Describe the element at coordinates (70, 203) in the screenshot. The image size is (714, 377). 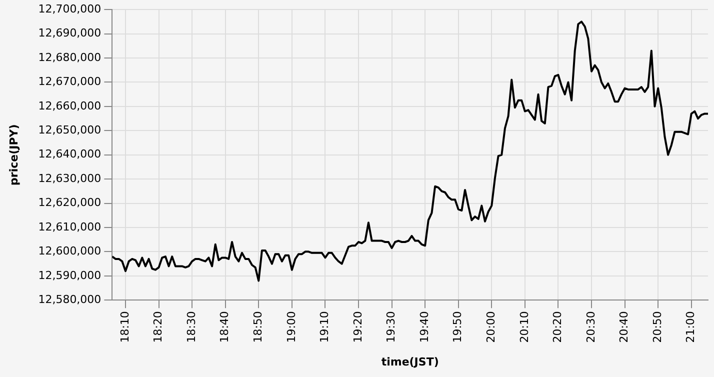
I see `y-tick-label: 12,620,000` at that location.